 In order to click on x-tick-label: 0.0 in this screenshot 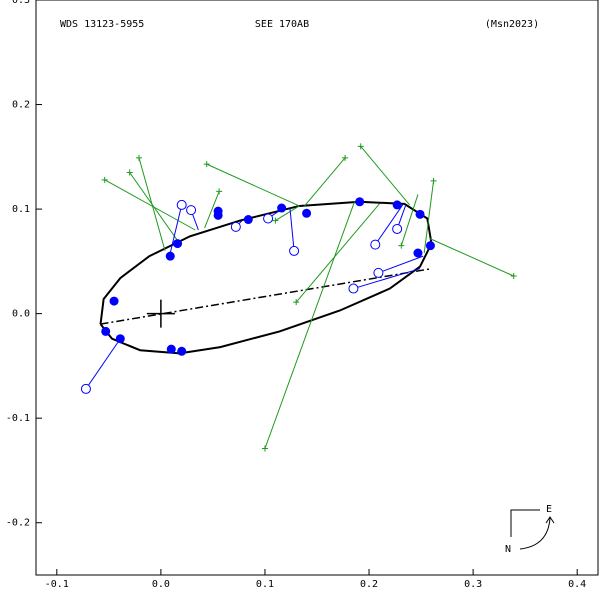, I will do `click(161, 584)`.